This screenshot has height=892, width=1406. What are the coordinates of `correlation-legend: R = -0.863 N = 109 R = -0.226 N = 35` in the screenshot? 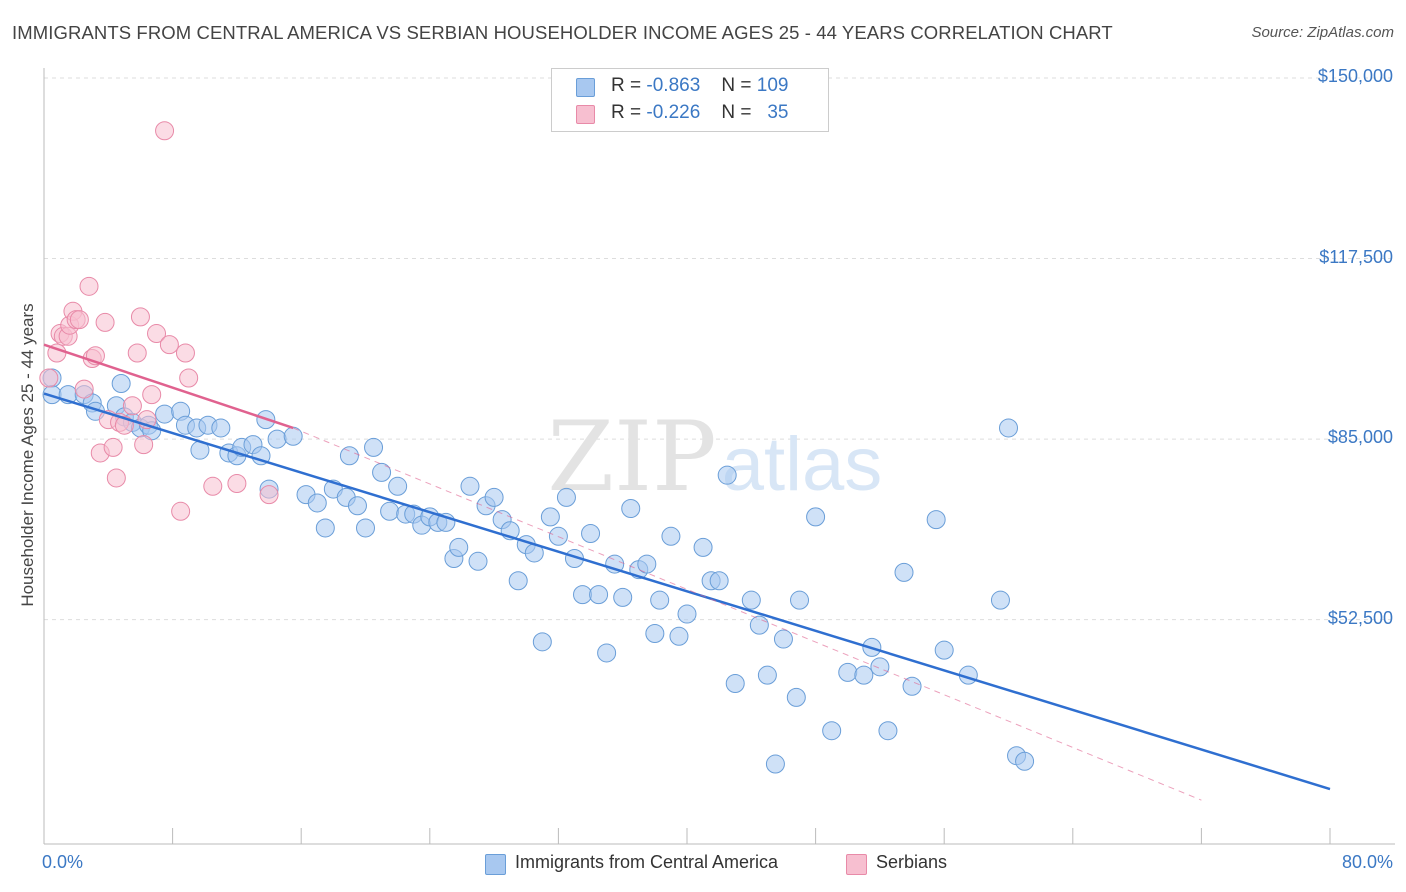 It's located at (690, 100).